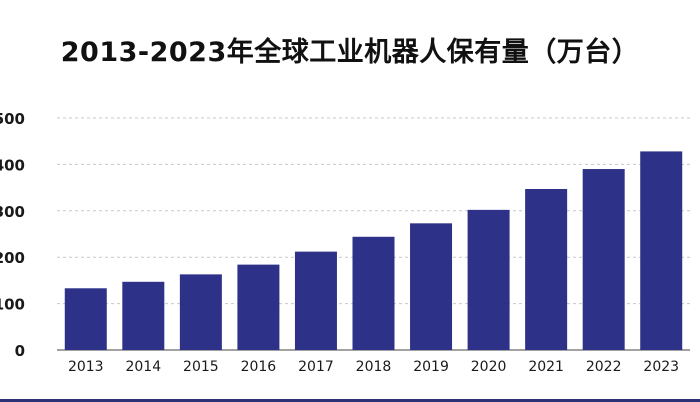 The height and width of the screenshot is (402, 700). I want to click on y-tick-label: 500, so click(12, 119).